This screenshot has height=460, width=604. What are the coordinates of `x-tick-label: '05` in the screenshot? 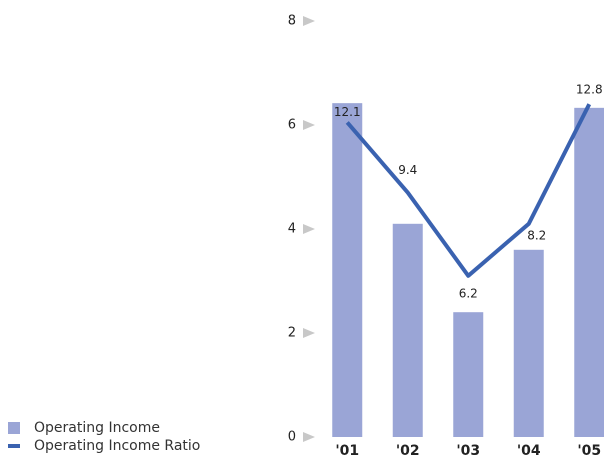 It's located at (589, 451).